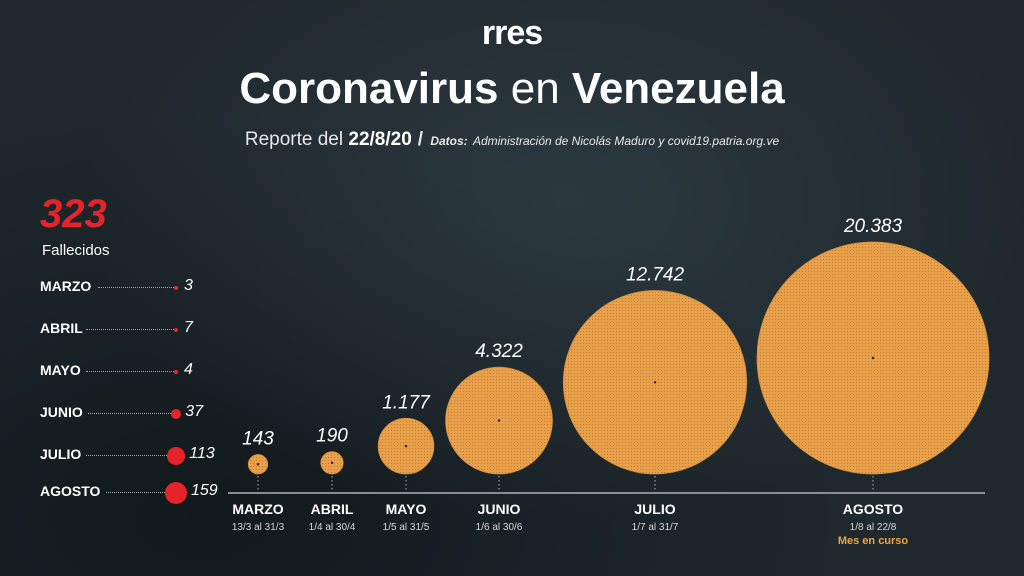  Describe the element at coordinates (194, 411) in the screenshot. I see `deaths-value: 37` at that location.